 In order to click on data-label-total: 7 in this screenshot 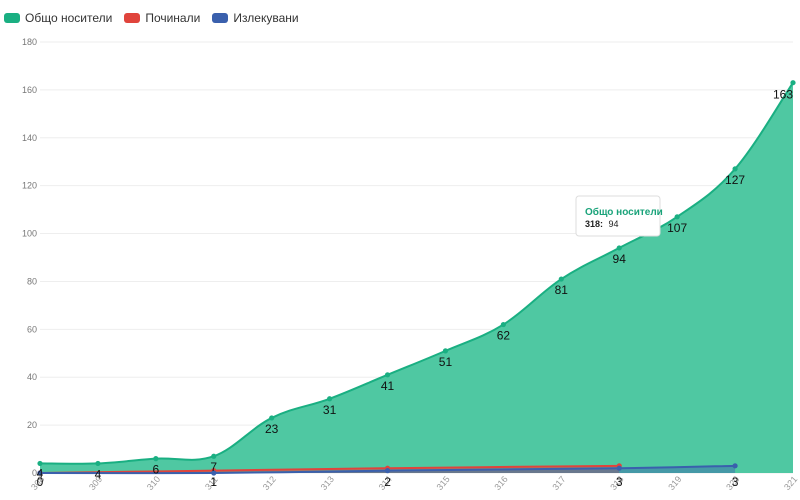, I will do `click(213, 467)`.